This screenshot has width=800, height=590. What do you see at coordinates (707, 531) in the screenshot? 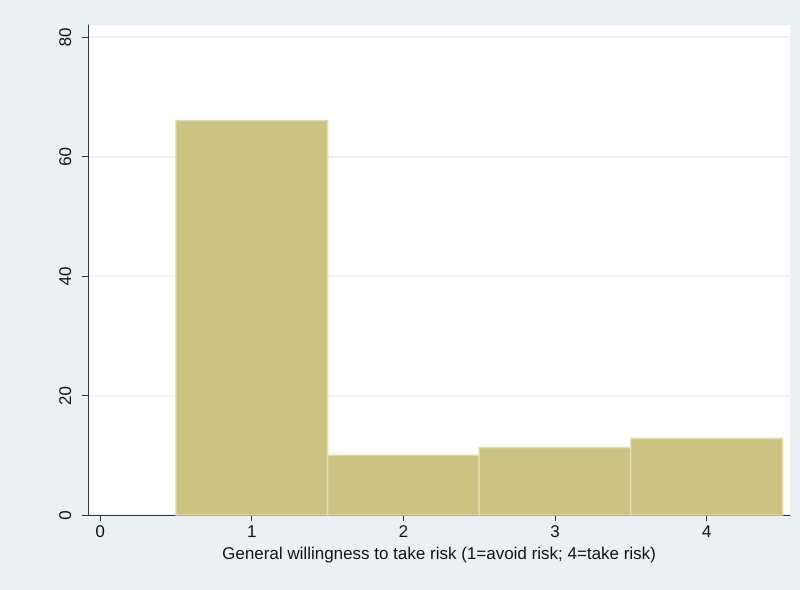
I see `x-tick-label: 4` at bounding box center [707, 531].